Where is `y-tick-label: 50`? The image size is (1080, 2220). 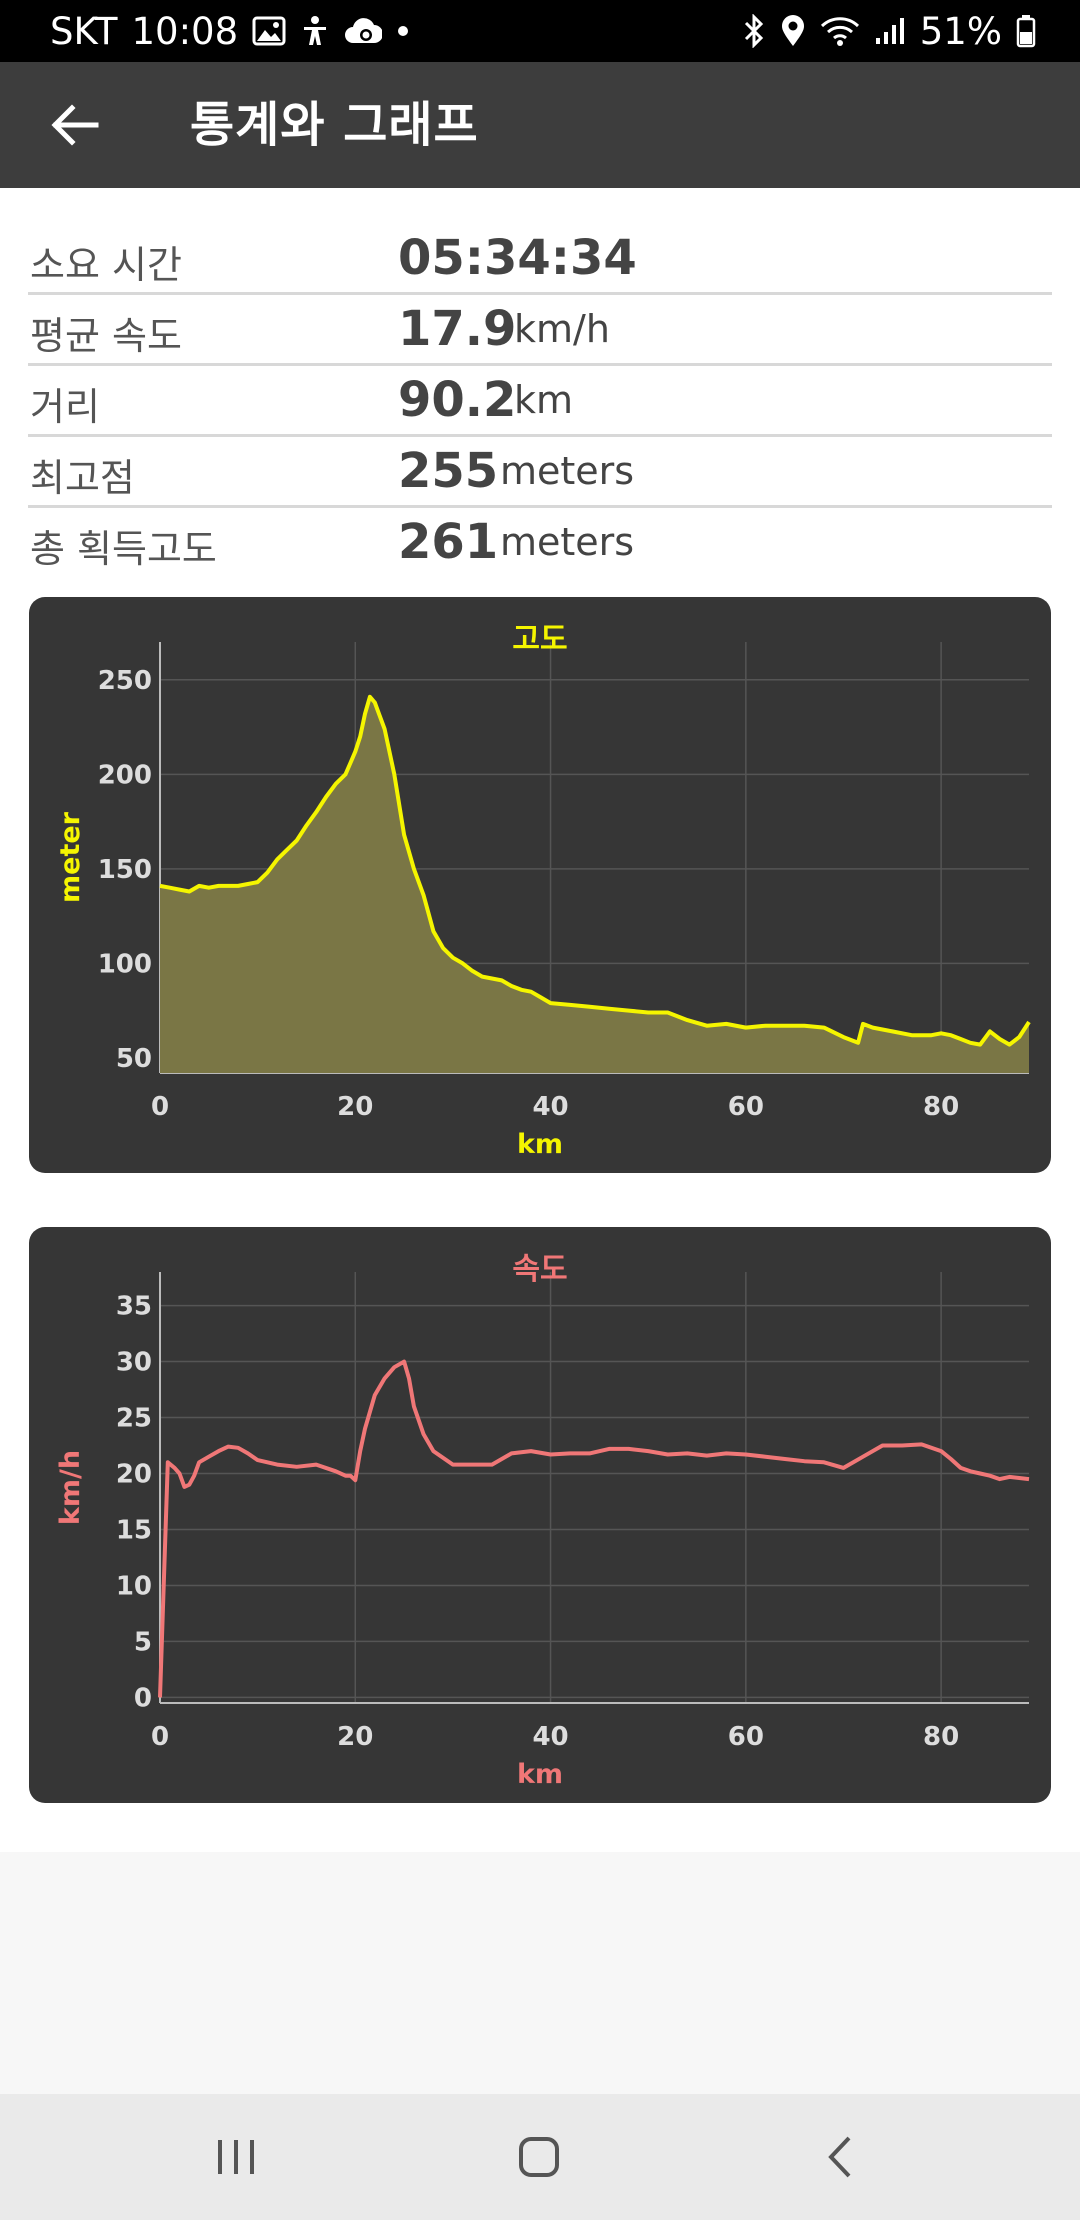
y-tick-label: 50 is located at coordinates (134, 1059).